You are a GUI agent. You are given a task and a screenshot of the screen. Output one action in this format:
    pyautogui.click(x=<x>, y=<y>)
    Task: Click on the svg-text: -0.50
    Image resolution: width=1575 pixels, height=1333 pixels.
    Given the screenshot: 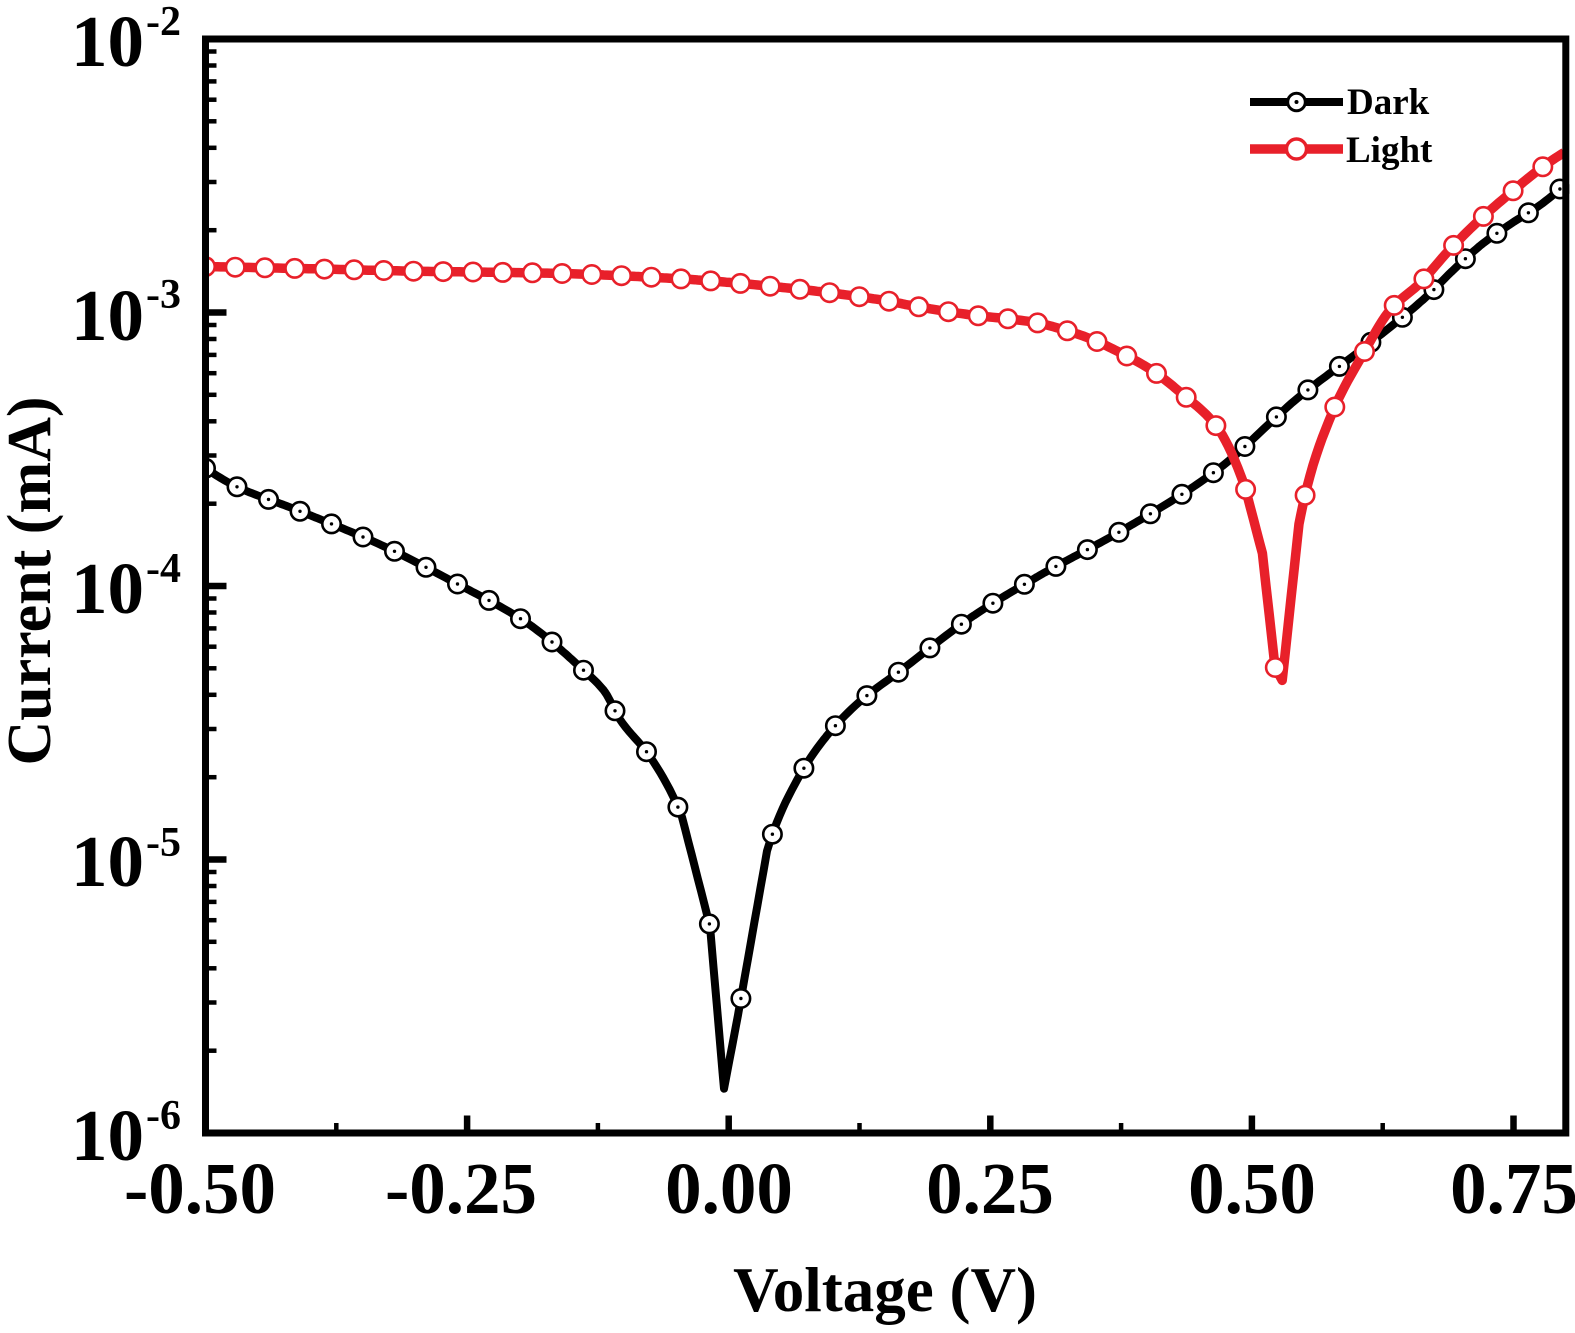 What is the action you would take?
    pyautogui.click(x=200, y=1188)
    